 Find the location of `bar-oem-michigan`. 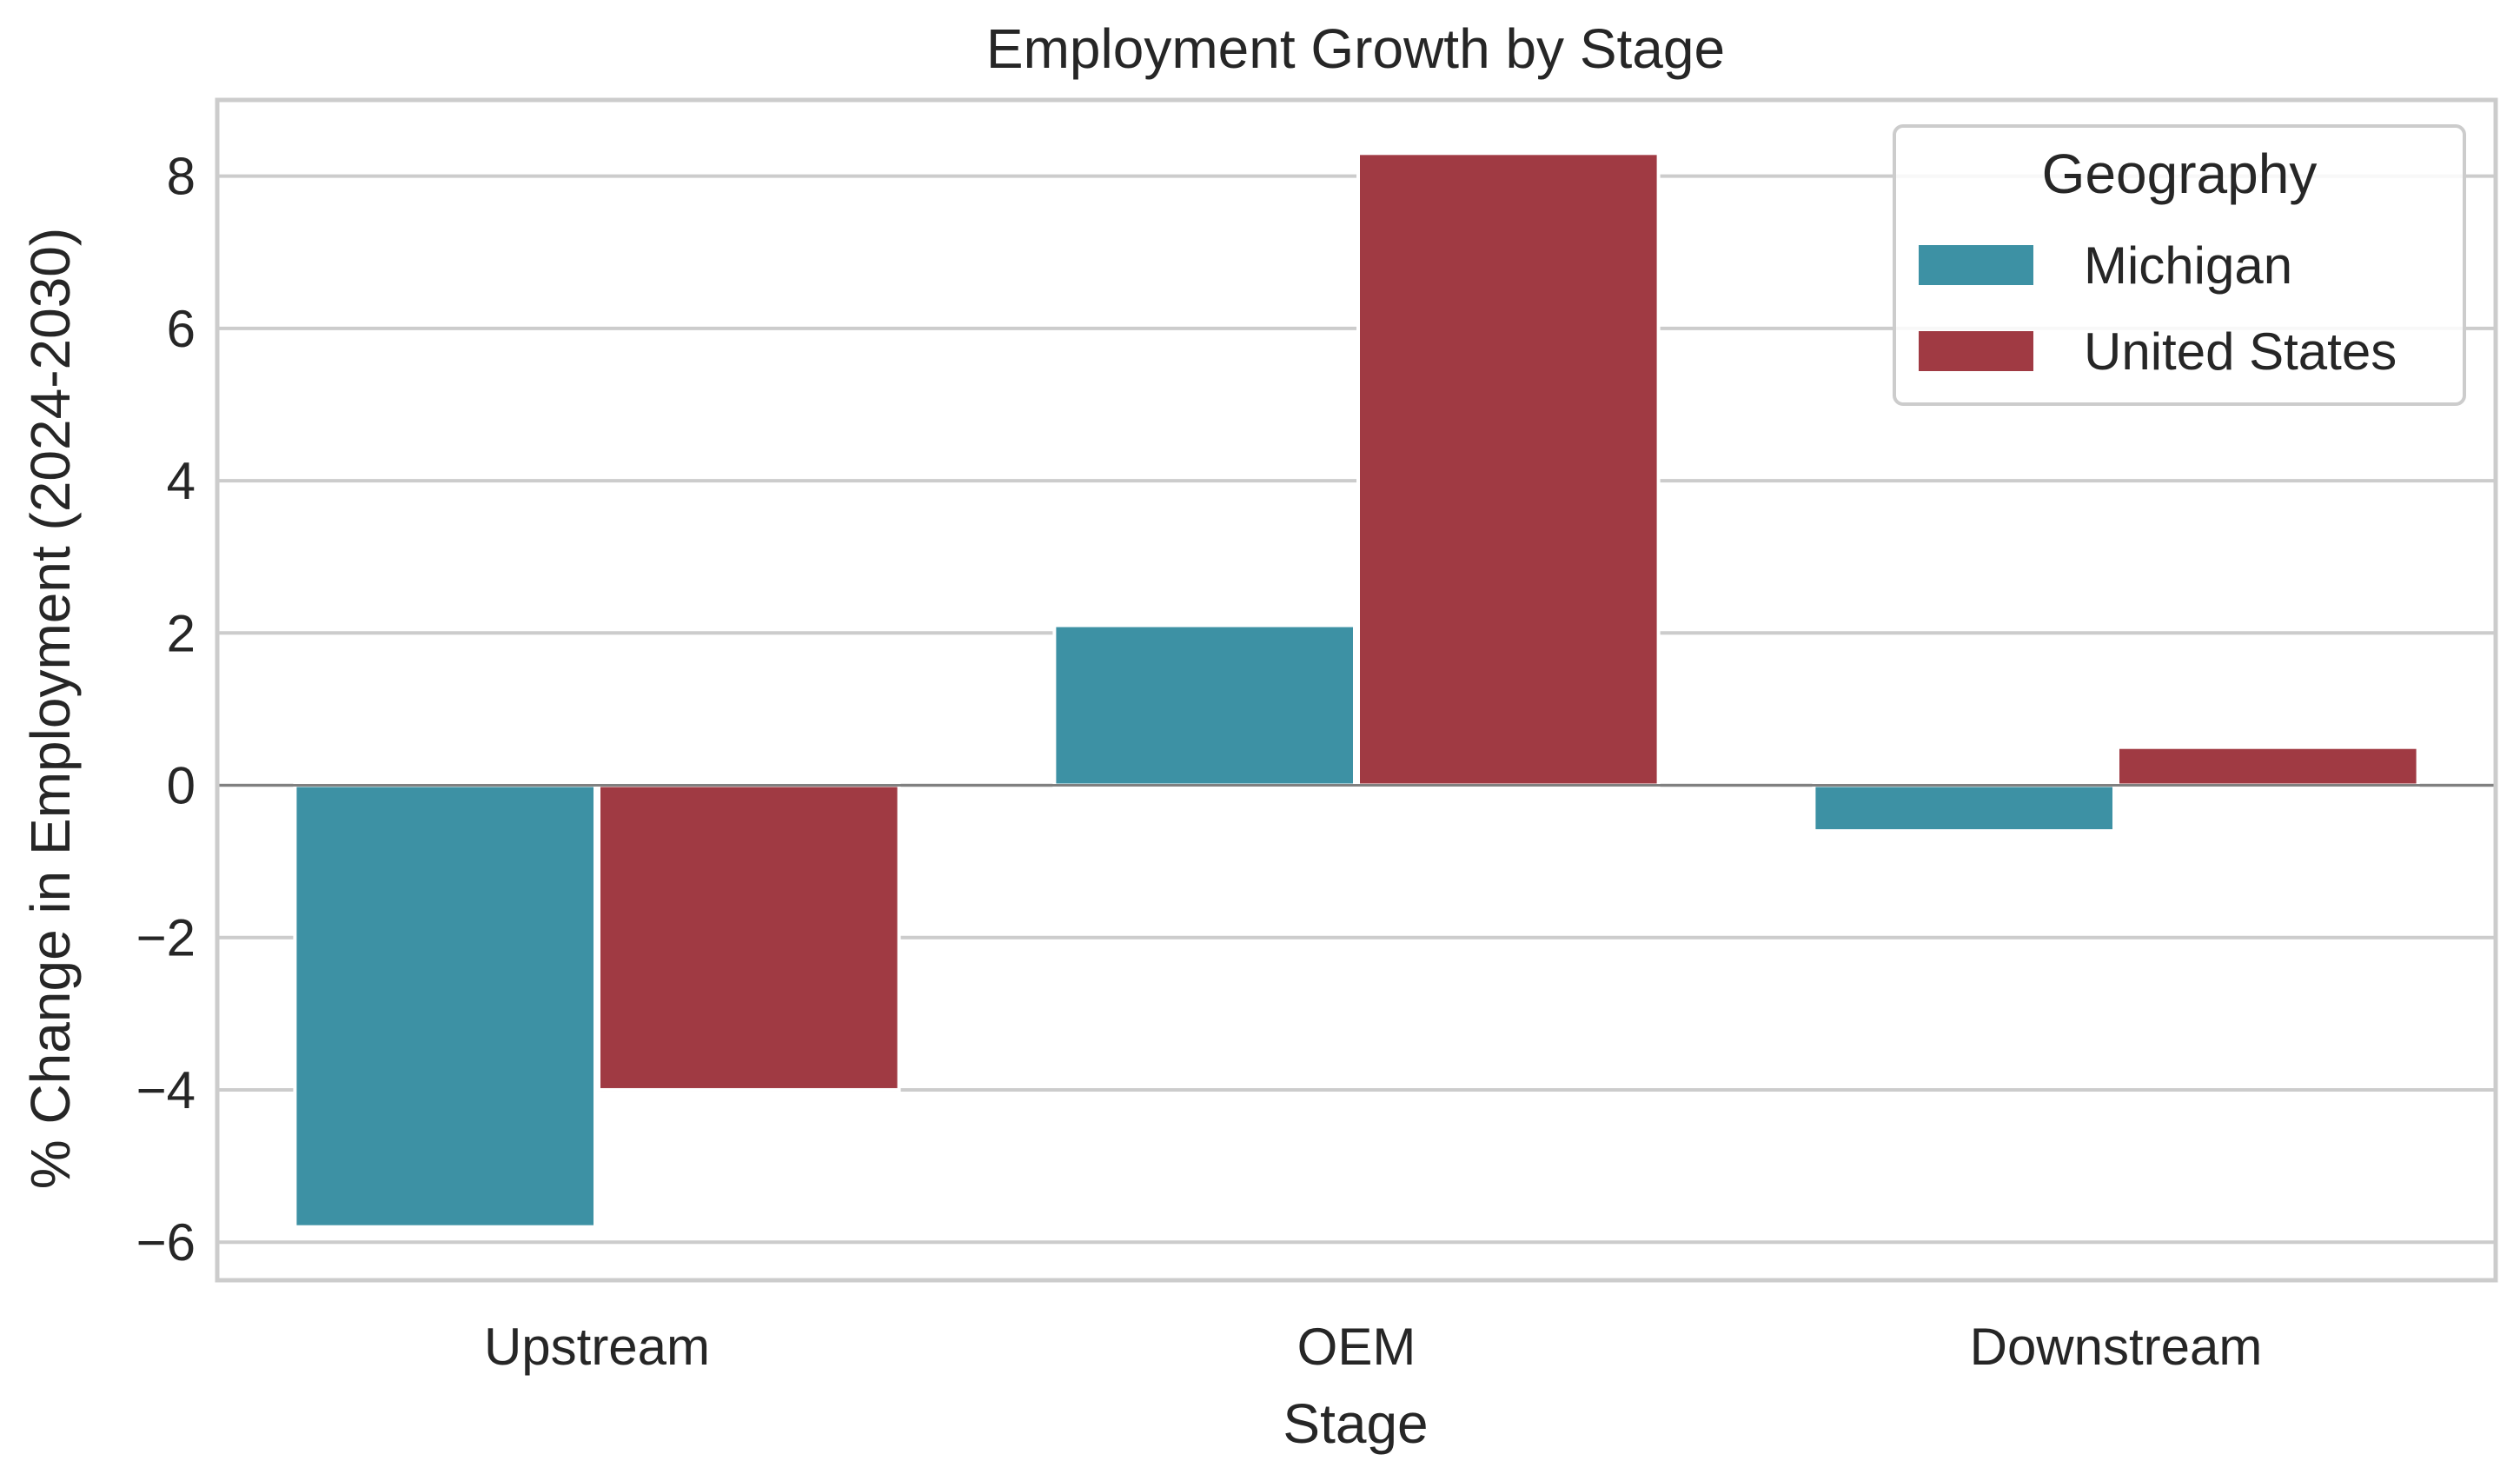

bar-oem-michigan is located at coordinates (1204, 705).